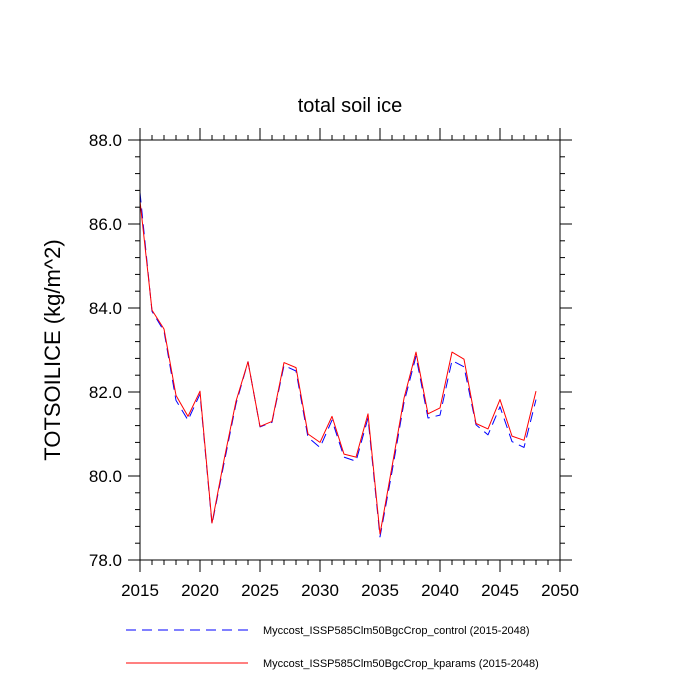 The height and width of the screenshot is (700, 700). What do you see at coordinates (200, 590) in the screenshot?
I see `x-tick-label: 2020` at bounding box center [200, 590].